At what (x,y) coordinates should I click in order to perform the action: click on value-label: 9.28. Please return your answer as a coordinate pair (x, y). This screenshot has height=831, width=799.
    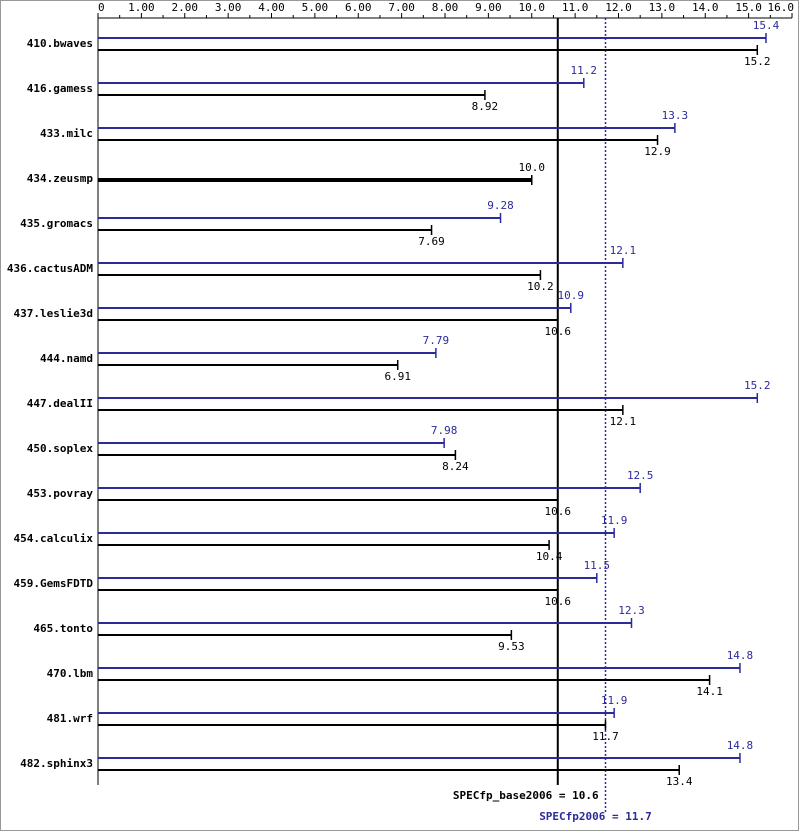
    Looking at the image, I should click on (500, 205).